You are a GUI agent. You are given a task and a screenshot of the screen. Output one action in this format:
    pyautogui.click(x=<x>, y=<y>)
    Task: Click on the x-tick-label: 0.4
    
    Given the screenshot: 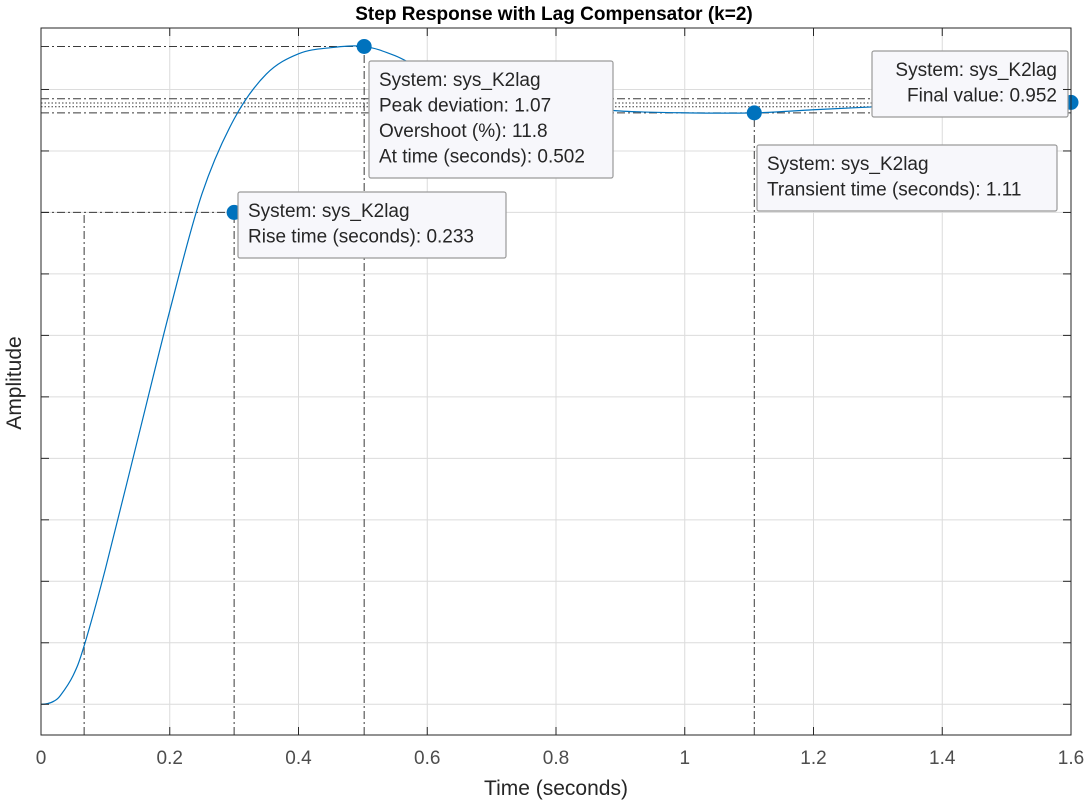 What is the action you would take?
    pyautogui.click(x=298, y=758)
    